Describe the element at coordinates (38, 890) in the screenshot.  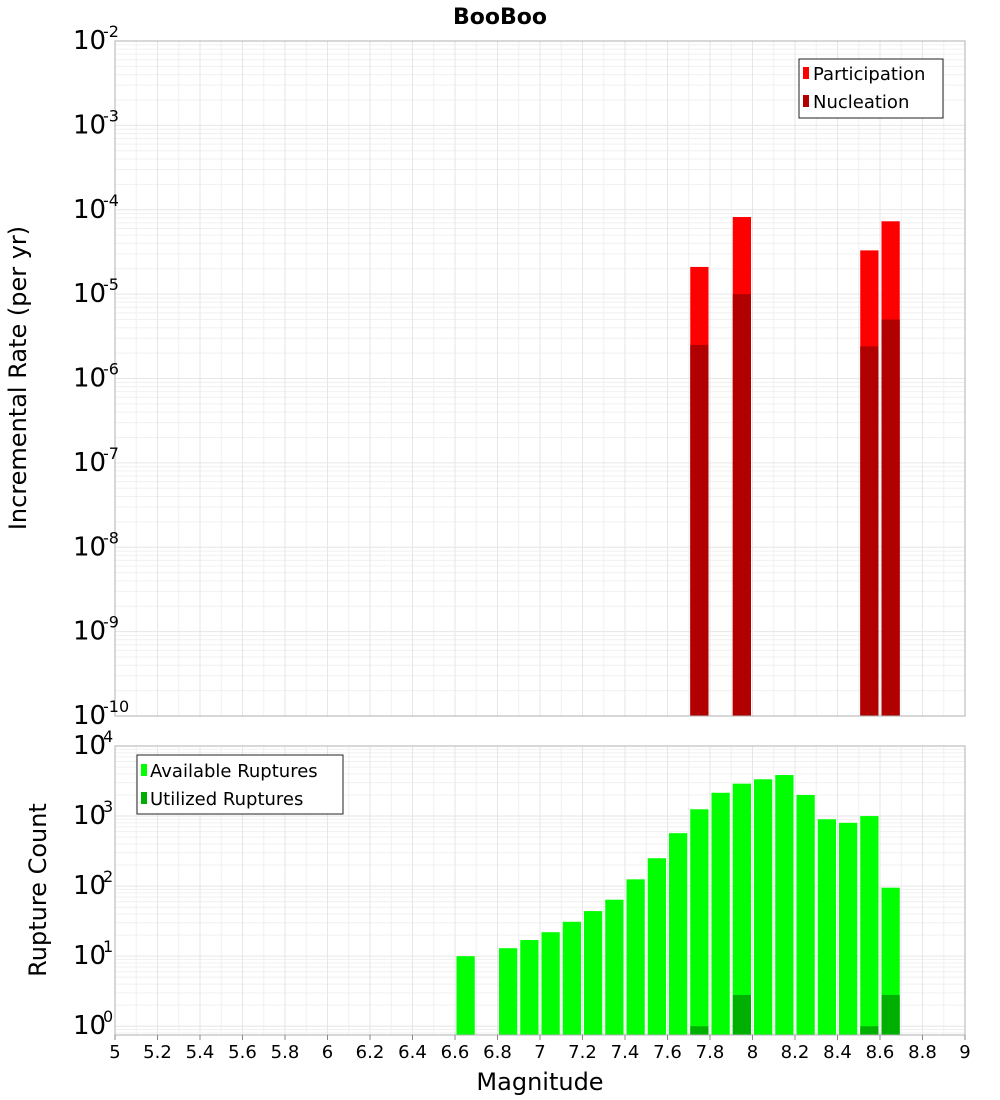
I see `bottom-y-axis-title: Rupture Count` at that location.